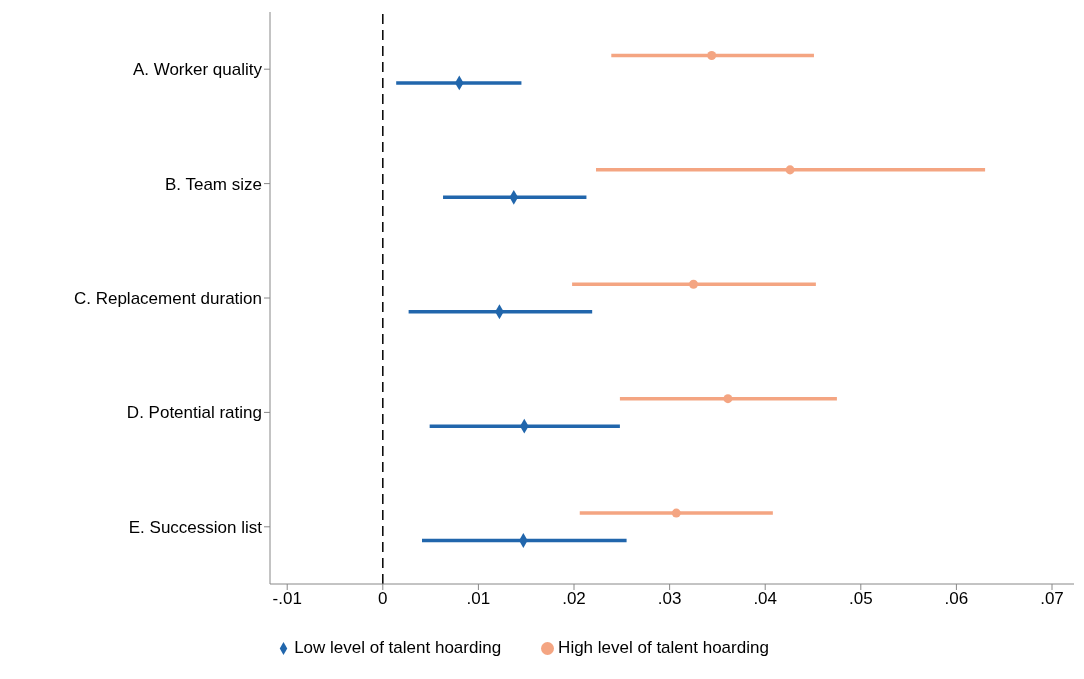 This screenshot has height=679, width=1084. Describe the element at coordinates (956, 599) in the screenshot. I see `x-tick-label: .06` at that location.